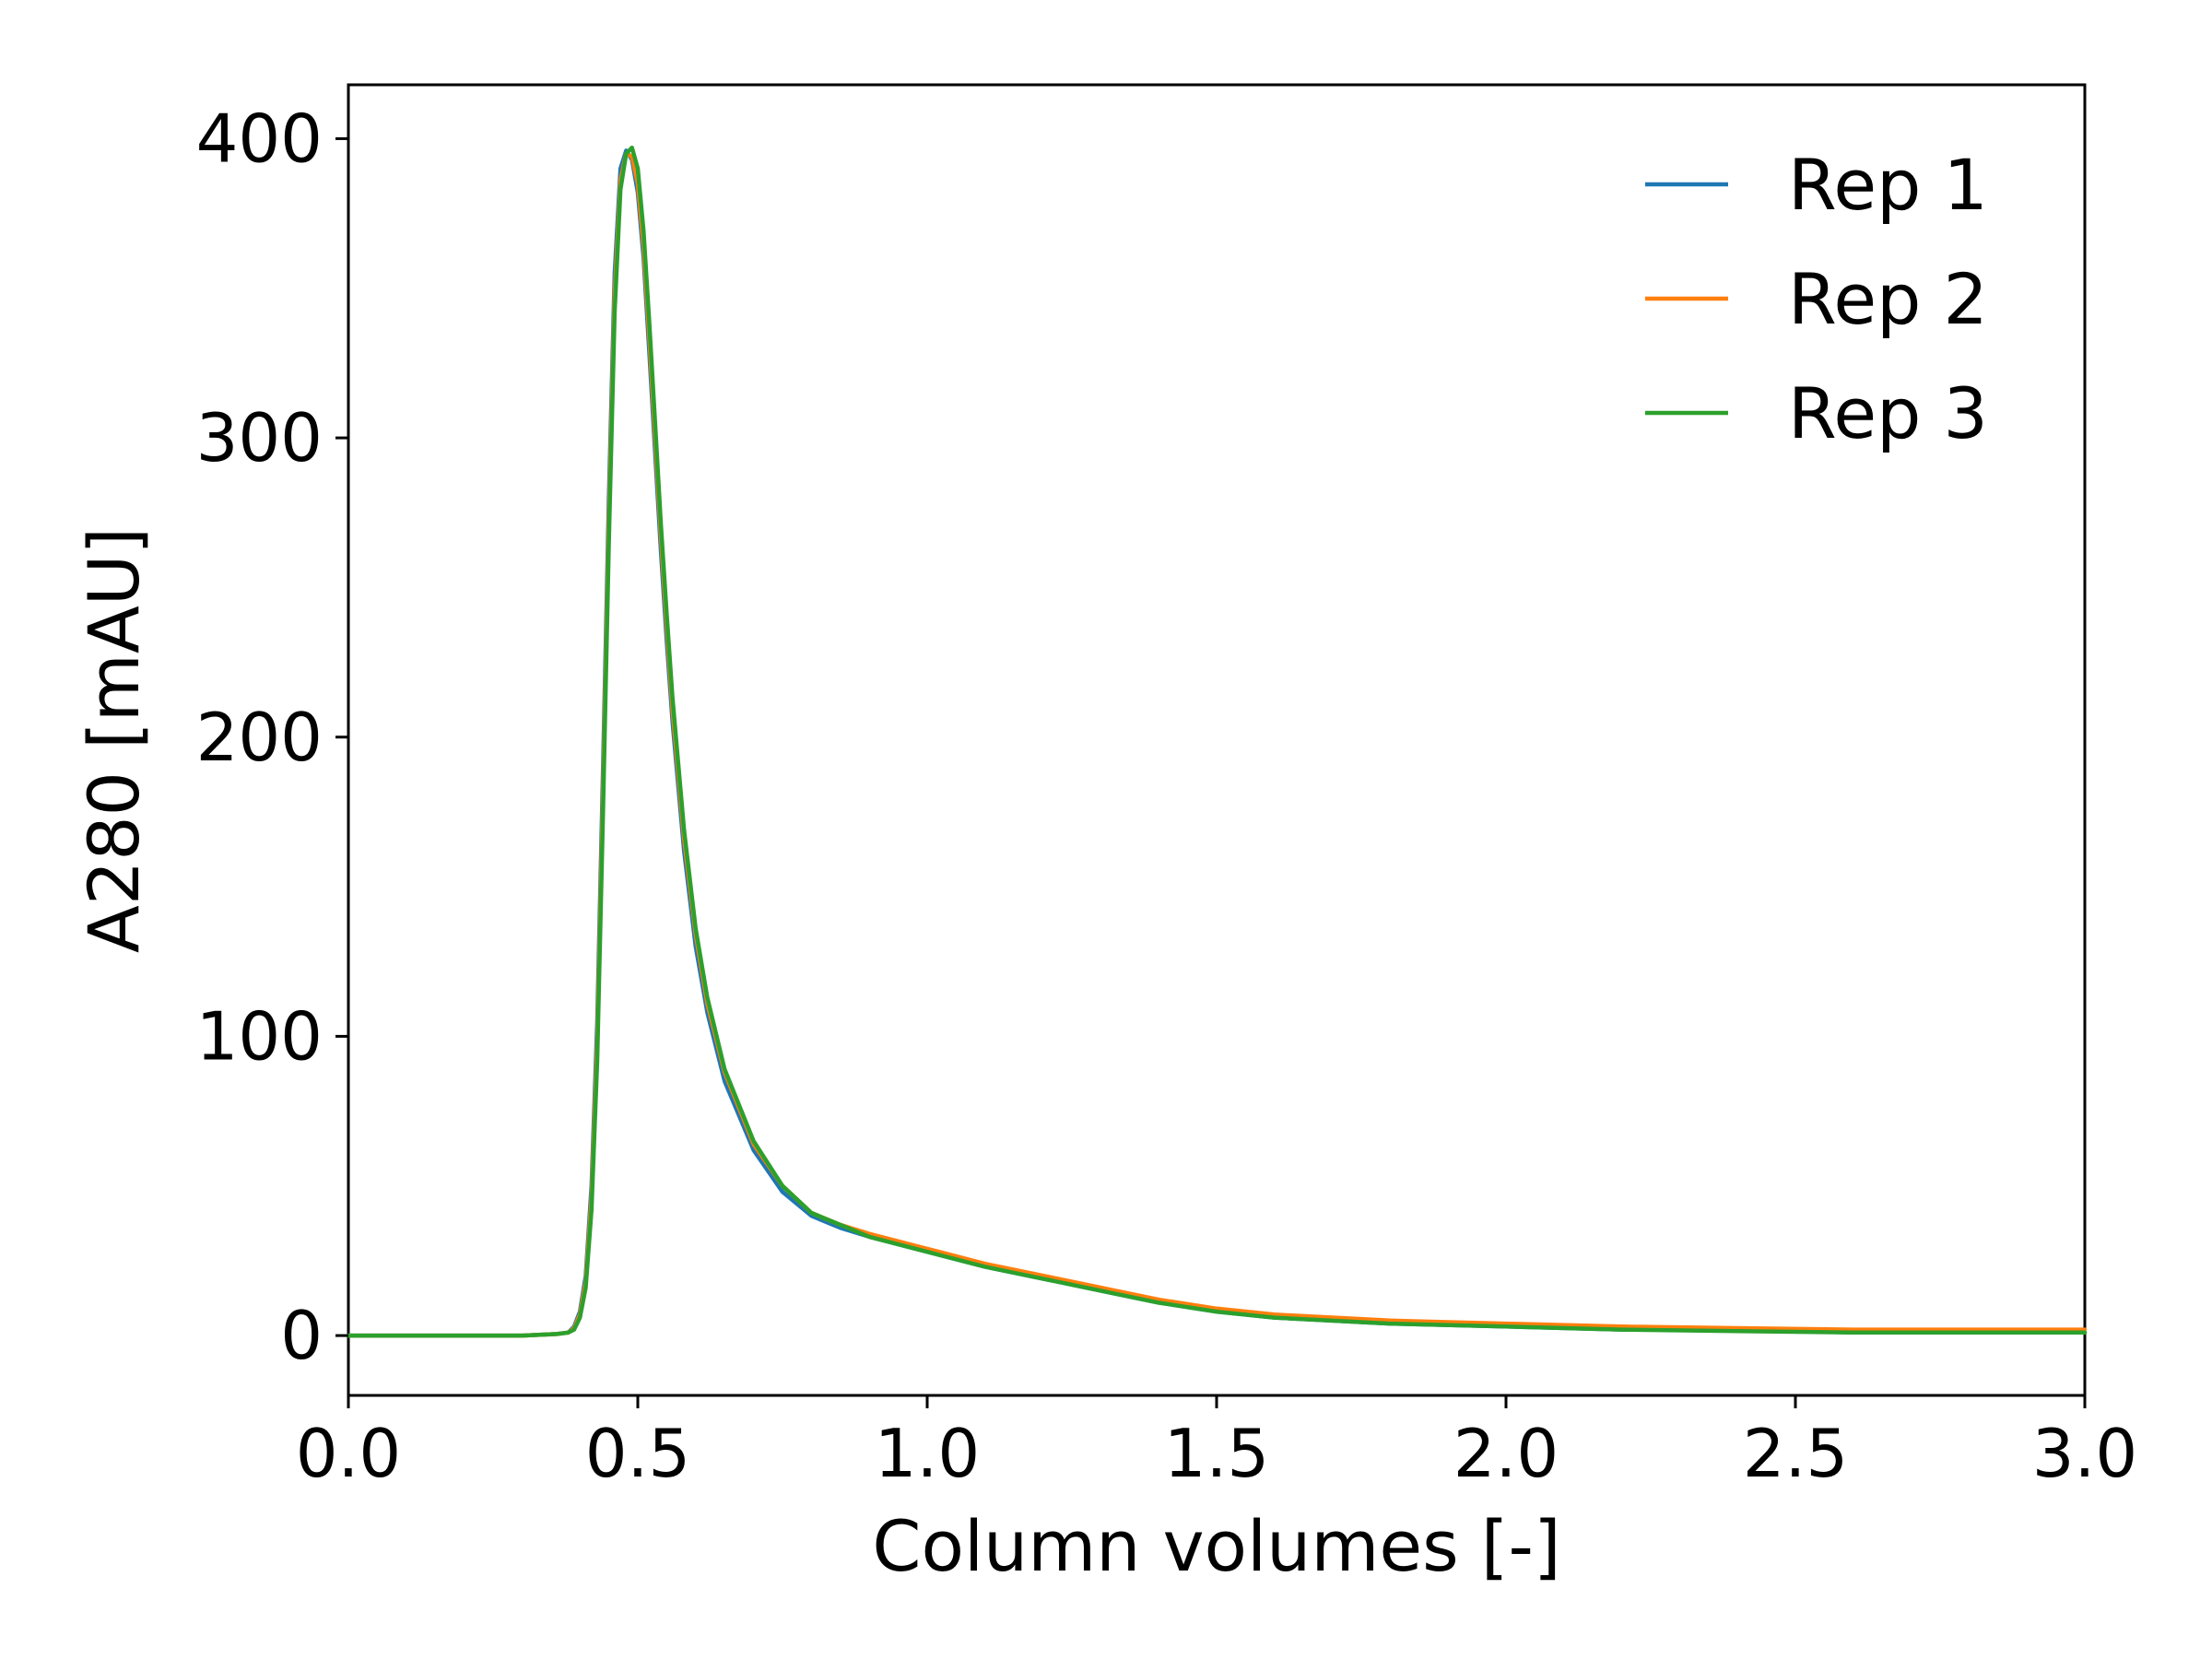  I want to click on x-tick-label: 1.5, so click(1217, 1453).